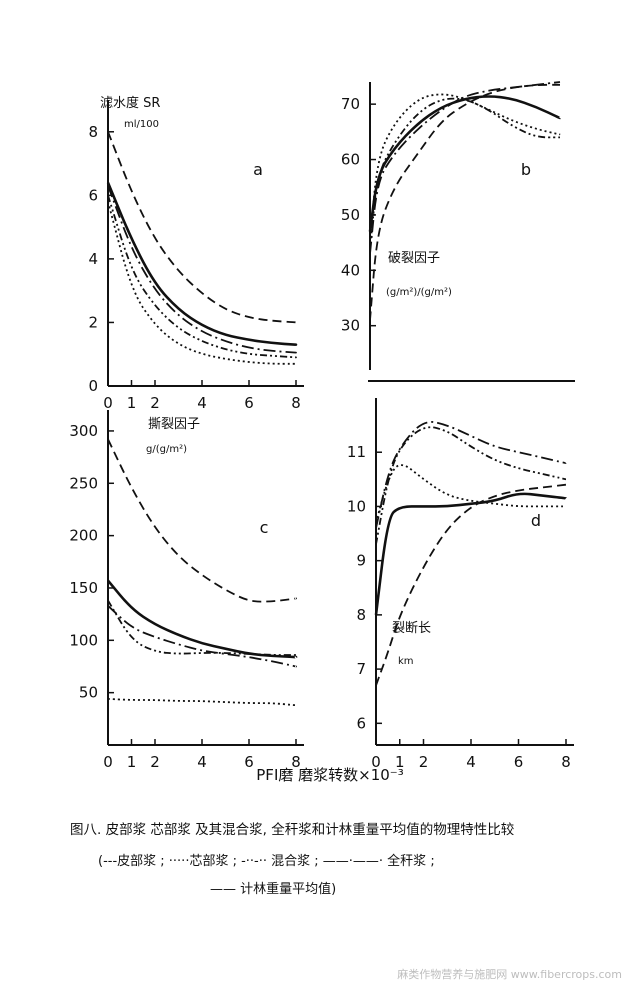 The image size is (640, 1000). Describe the element at coordinates (350, 215) in the screenshot. I see `panel-b-y-tick-label: 50` at that location.